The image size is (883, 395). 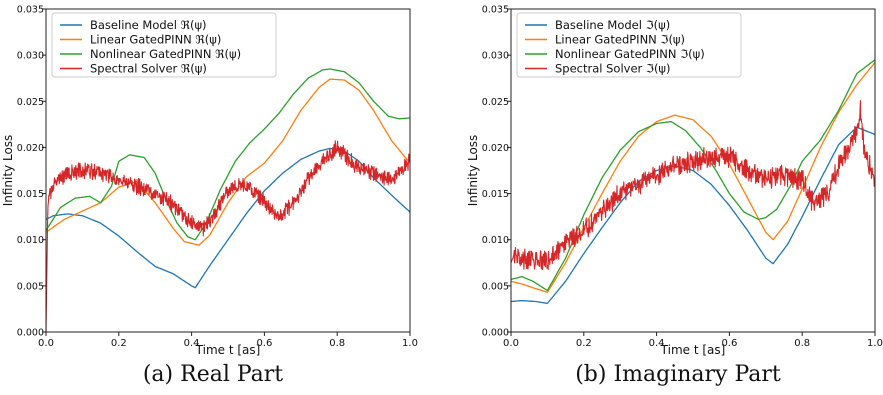 I want to click on legend-label-baseline: Baseline Model ℑ(ψ), so click(x=612, y=25).